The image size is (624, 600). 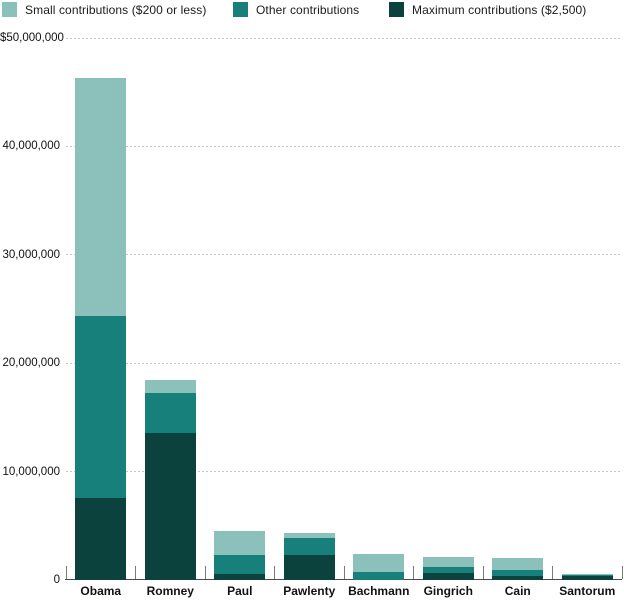 I want to click on legend-label-small-contributions: Small contributions ($200 or less), so click(x=116, y=9).